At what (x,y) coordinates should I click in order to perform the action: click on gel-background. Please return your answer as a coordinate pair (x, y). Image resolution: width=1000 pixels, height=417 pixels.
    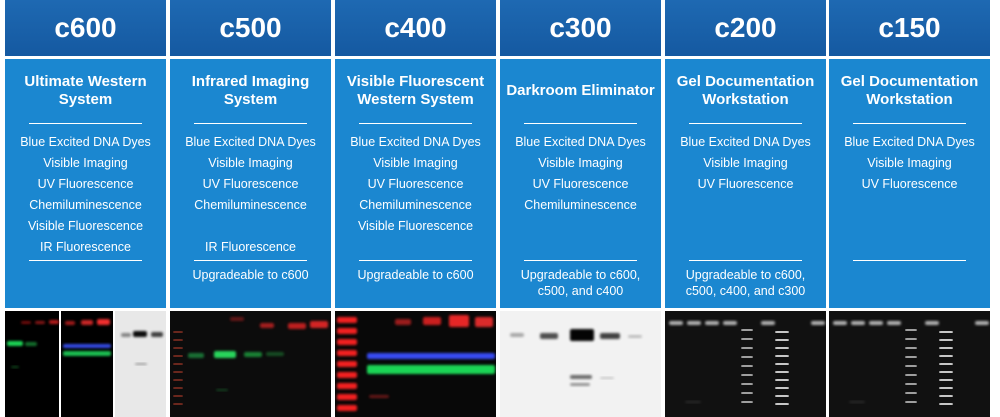
    Looking at the image, I should click on (580, 364).